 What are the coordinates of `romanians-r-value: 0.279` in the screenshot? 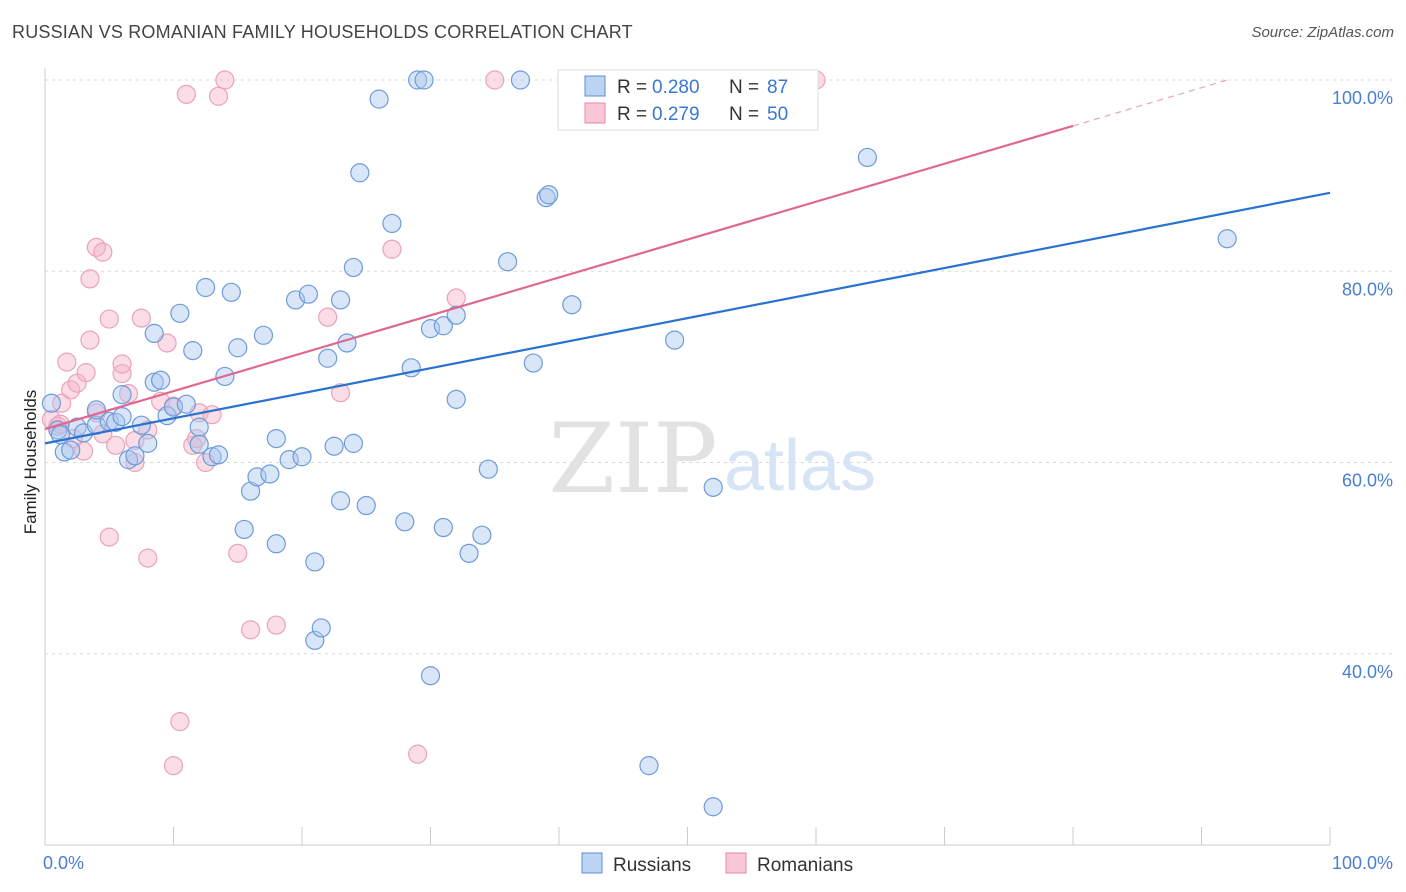 It's located at (676, 114).